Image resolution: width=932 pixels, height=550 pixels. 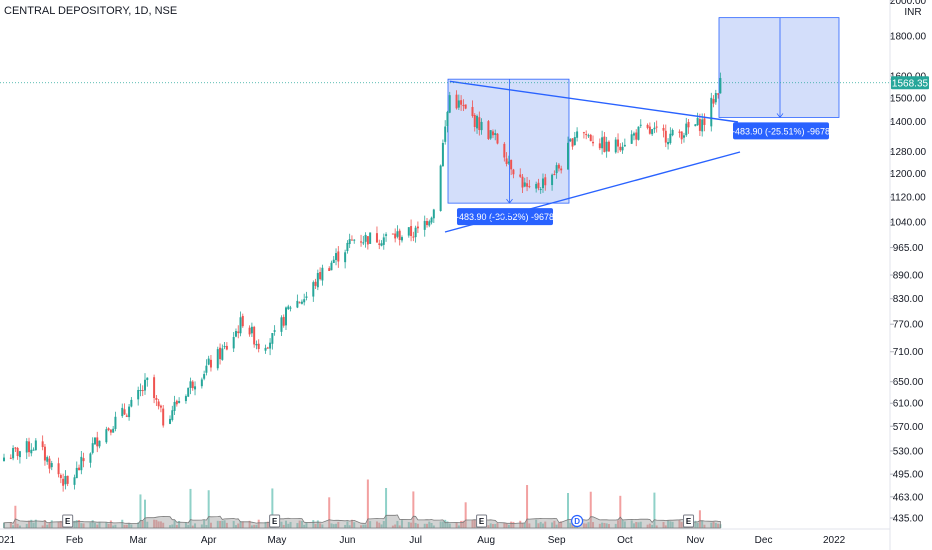 What do you see at coordinates (908, 3) in the screenshot?
I see `price-tick-label: 2000.00` at bounding box center [908, 3].